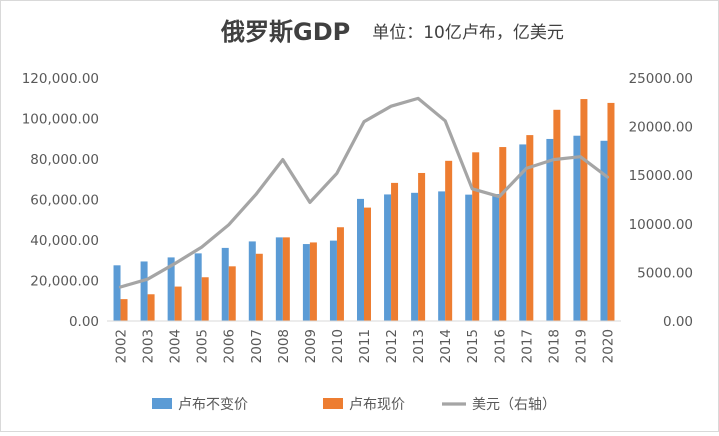  Describe the element at coordinates (213, 405) in the screenshot. I see `legend-label: 卢布不变价` at that location.